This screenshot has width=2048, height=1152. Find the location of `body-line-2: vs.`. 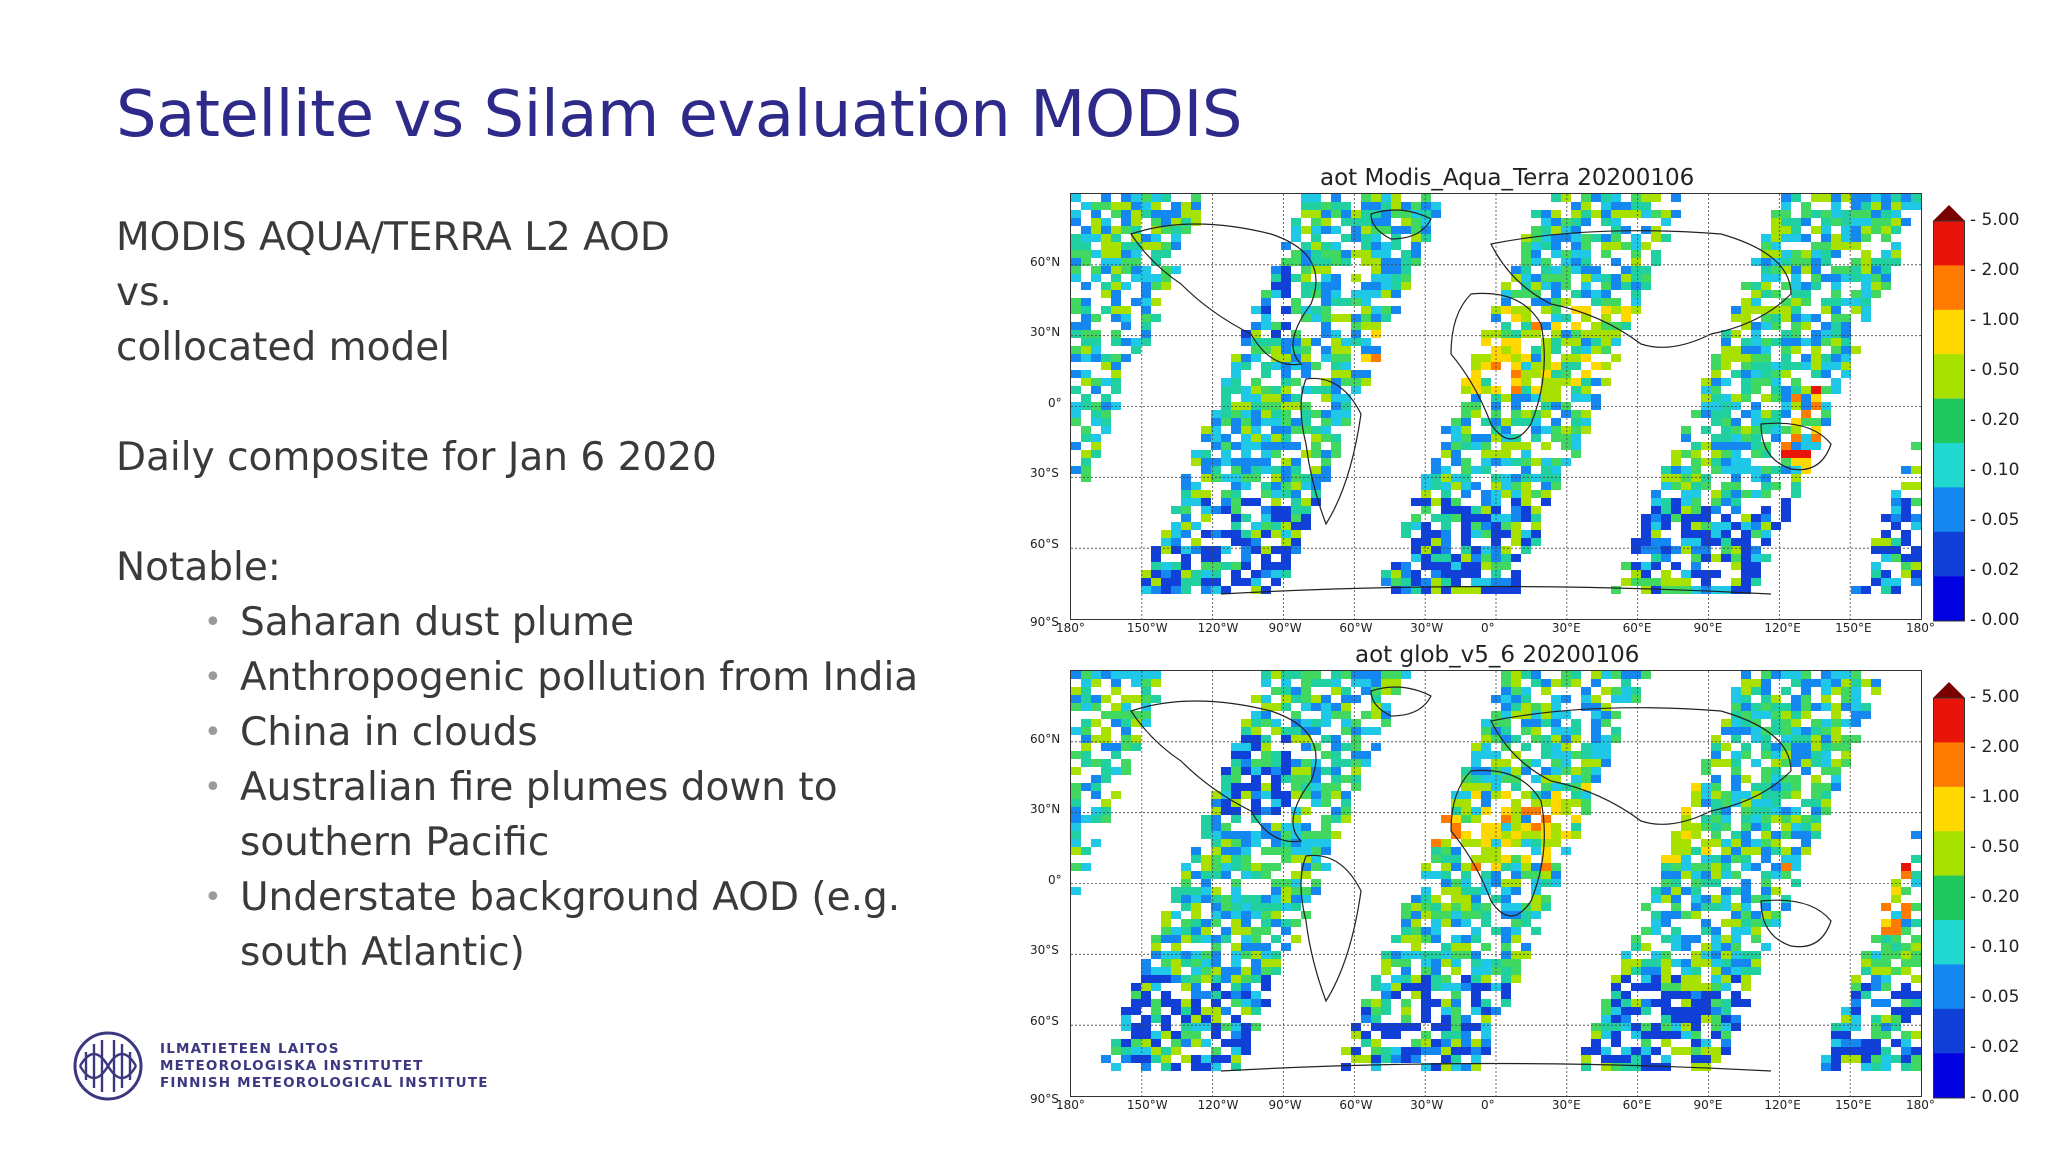

body-line-2: vs. is located at coordinates (144, 292).